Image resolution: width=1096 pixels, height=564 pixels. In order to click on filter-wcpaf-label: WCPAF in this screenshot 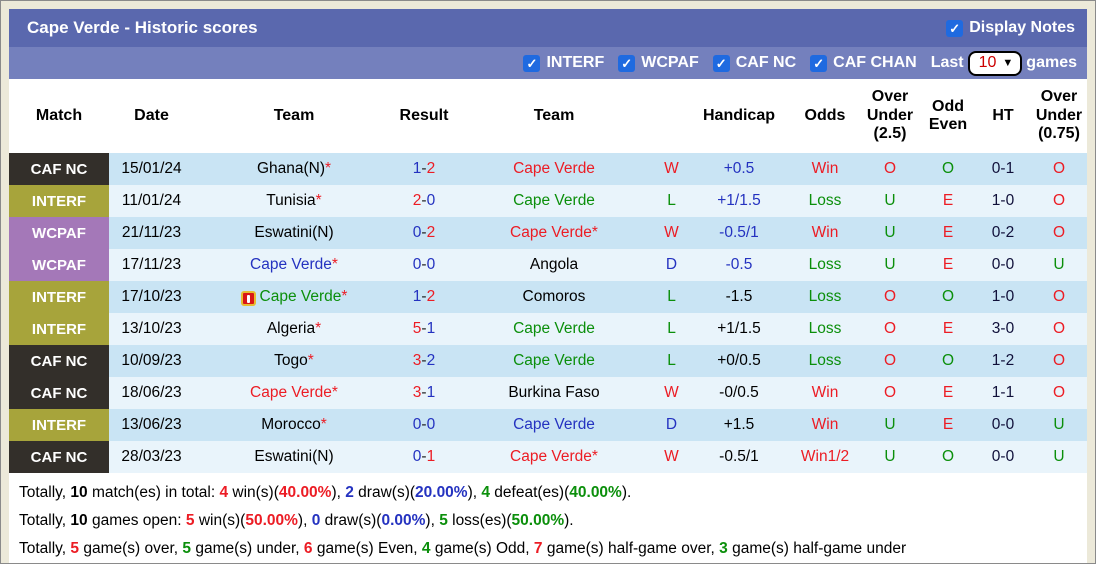, I will do `click(670, 62)`.